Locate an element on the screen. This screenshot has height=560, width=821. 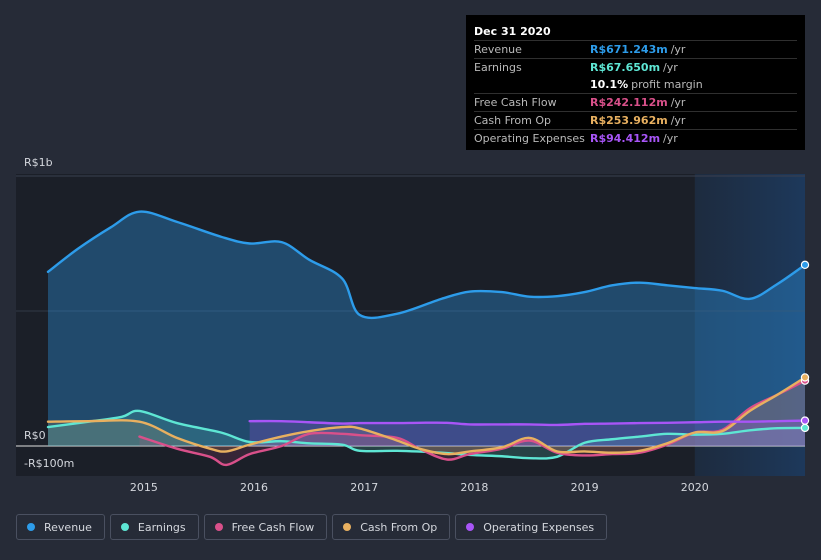
legend-label: Free Cash Flow is located at coordinates (273, 527).